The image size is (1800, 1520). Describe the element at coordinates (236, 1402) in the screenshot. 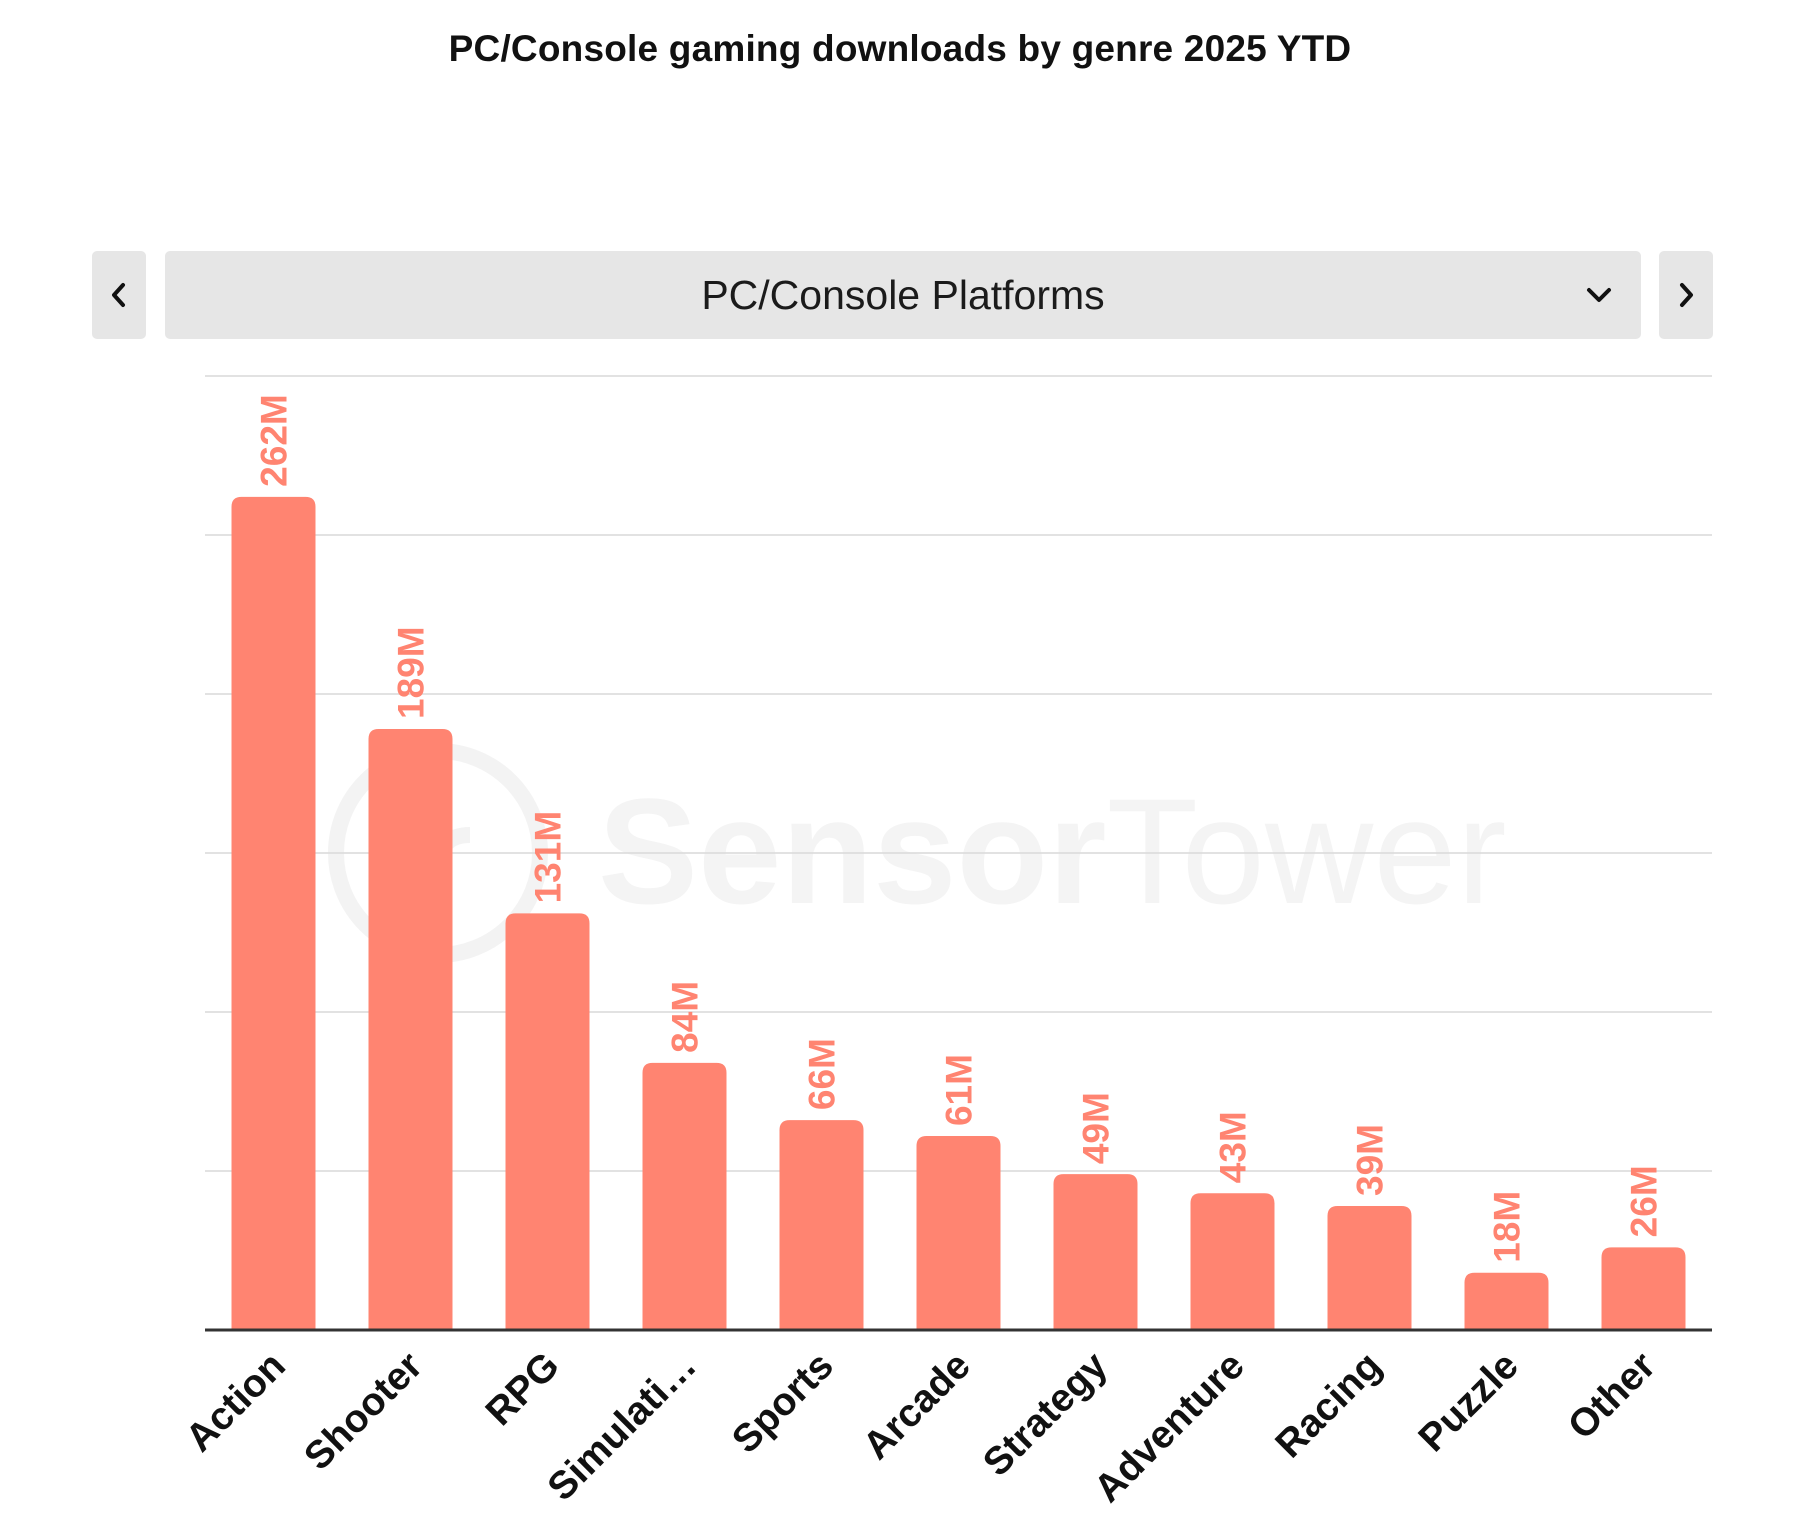

I see `category-label: Action` at that location.